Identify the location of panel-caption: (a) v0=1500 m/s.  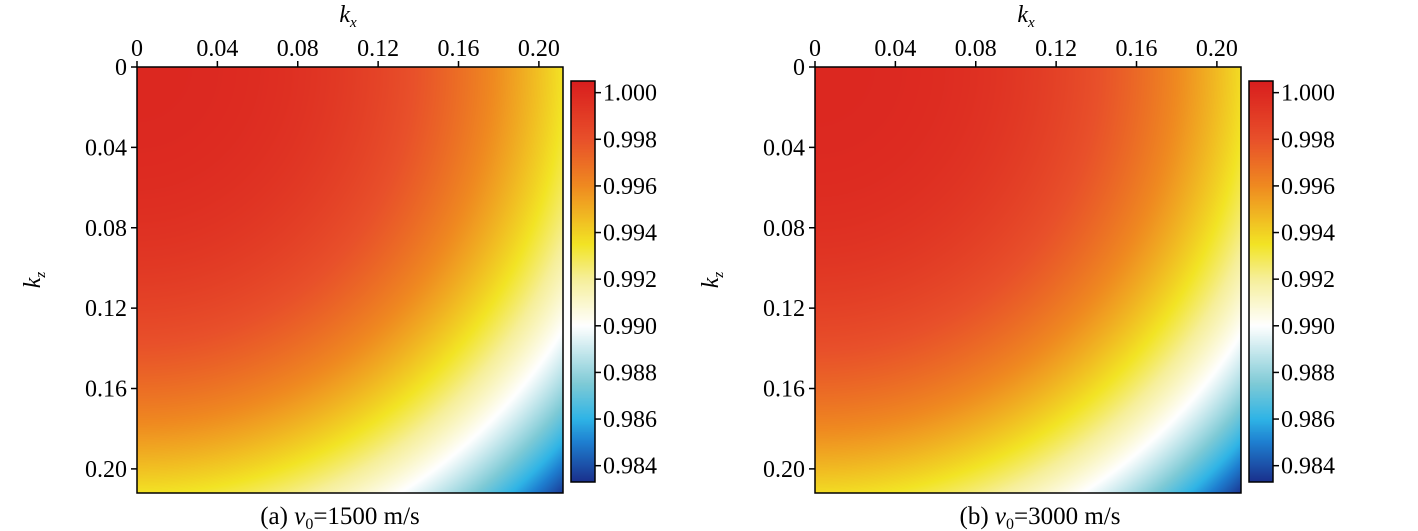
(340, 517).